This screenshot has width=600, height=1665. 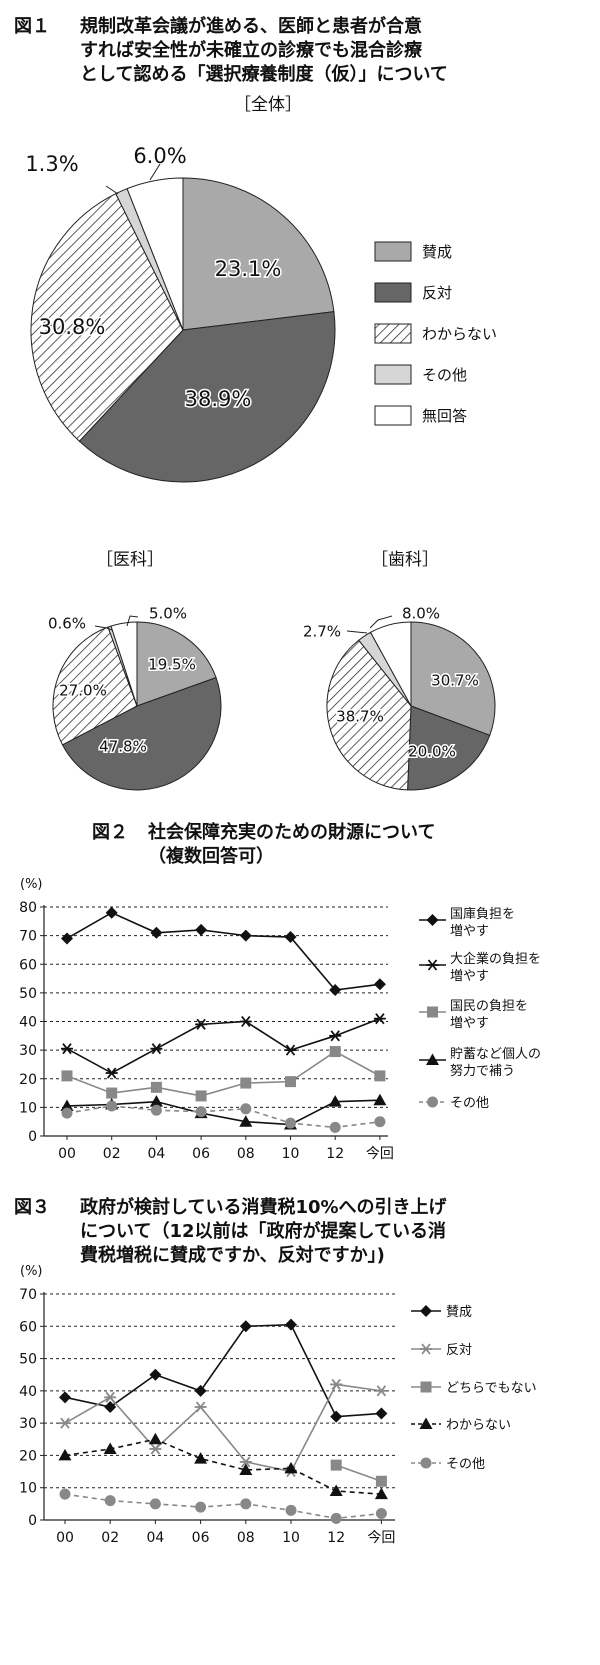 I want to click on y-tick-label: 50, so click(x=28, y=994).